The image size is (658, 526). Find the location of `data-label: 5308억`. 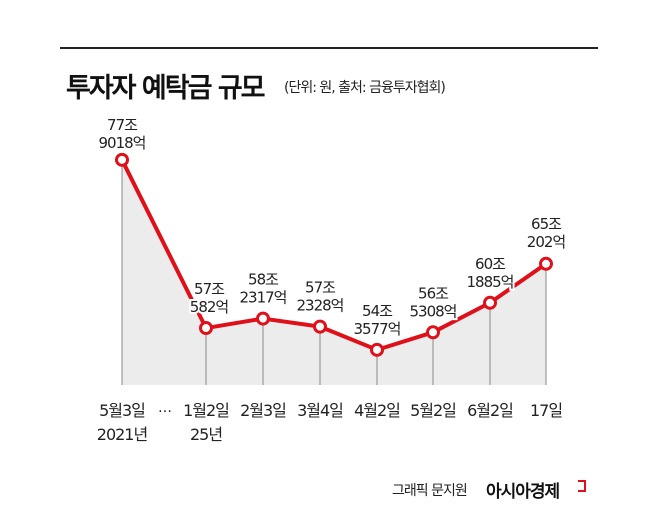

data-label: 5308억 is located at coordinates (433, 311).